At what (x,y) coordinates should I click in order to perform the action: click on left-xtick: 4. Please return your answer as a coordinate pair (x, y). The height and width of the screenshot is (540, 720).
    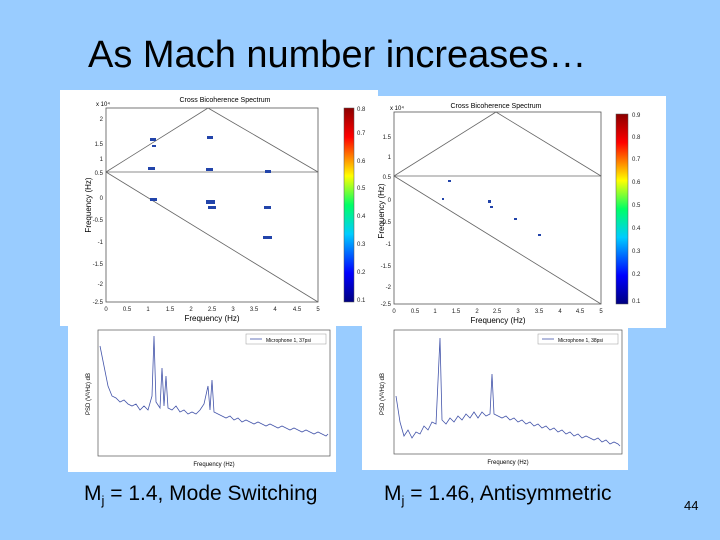
    Looking at the image, I should click on (275, 310).